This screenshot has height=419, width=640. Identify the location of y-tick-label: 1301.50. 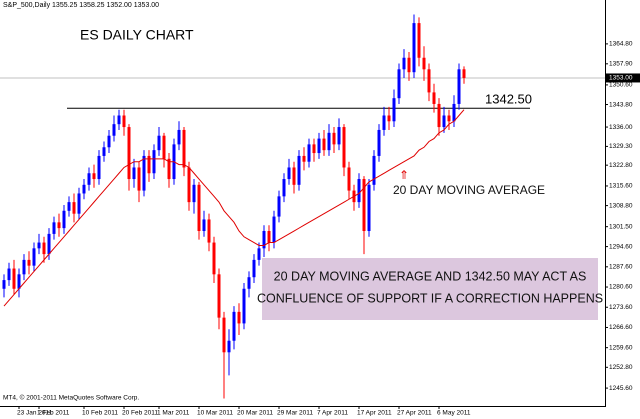
(621, 226).